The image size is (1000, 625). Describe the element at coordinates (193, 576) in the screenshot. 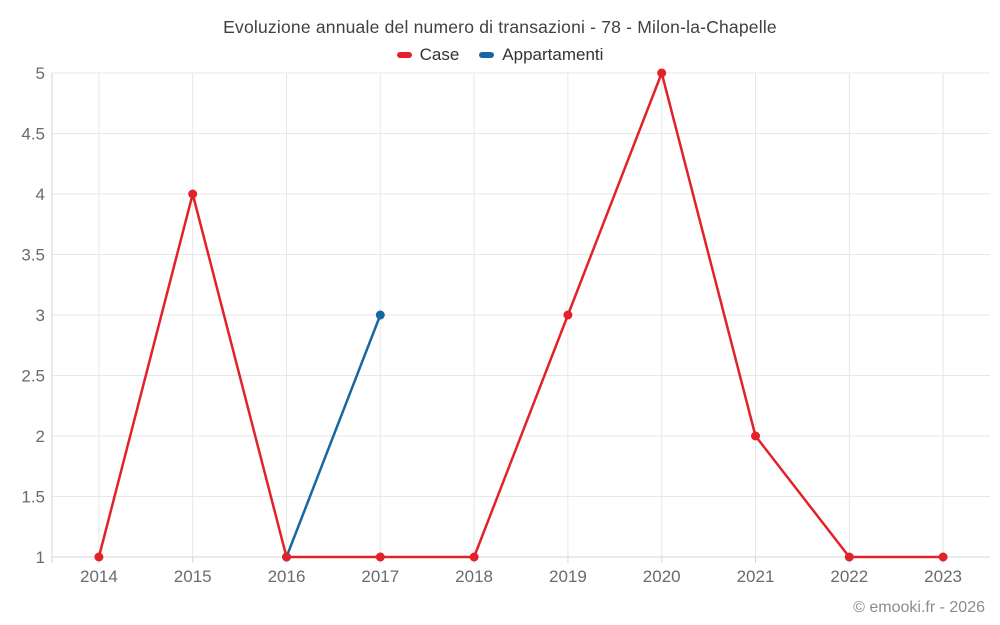

I see `x-tick-label: 2015` at that location.